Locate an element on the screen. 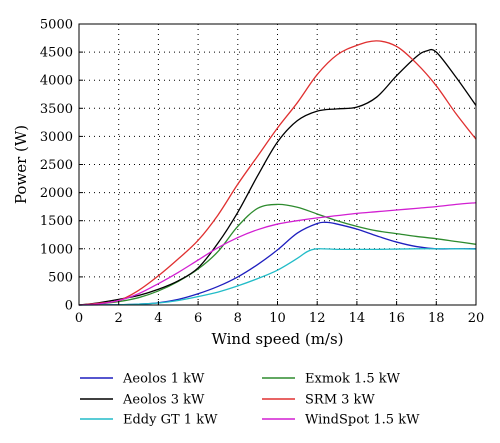 The width and height of the screenshot is (500, 443). y-tick-label: 3000 is located at coordinates (56, 137).